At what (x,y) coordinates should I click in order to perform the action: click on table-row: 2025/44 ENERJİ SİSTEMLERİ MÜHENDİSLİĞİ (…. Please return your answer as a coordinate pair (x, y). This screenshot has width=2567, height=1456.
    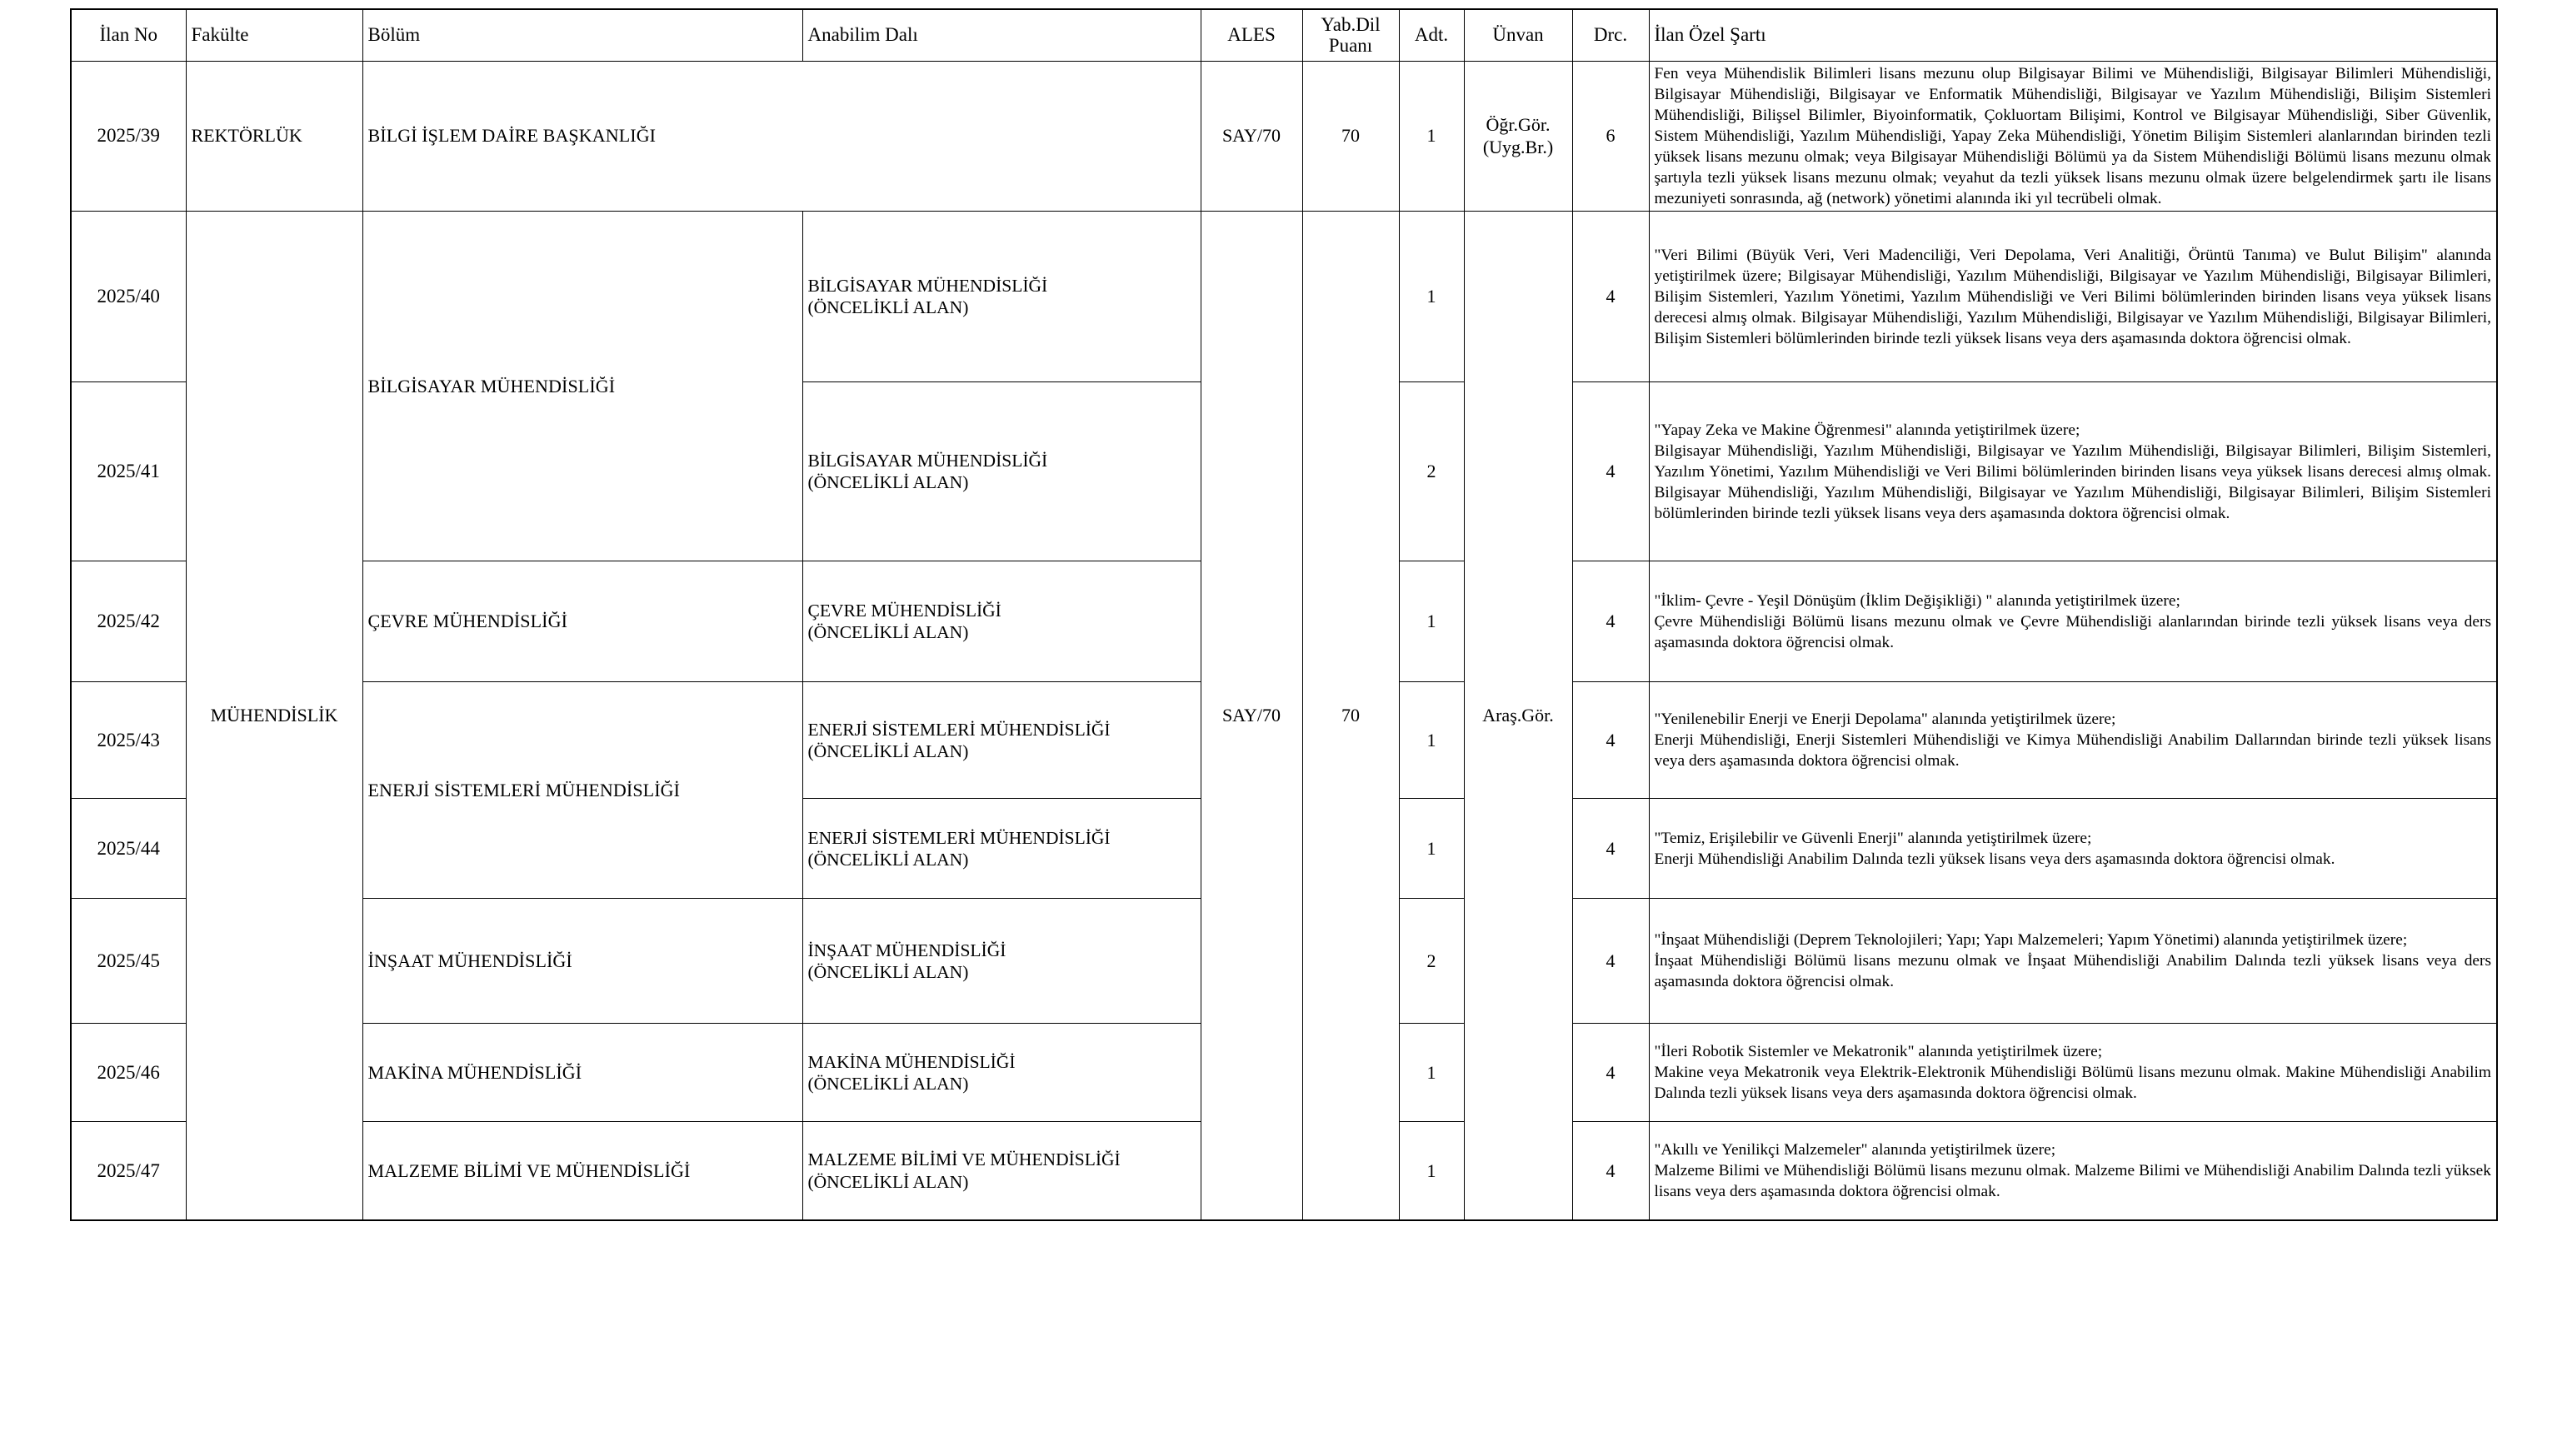
    Looking at the image, I should click on (1284, 849).